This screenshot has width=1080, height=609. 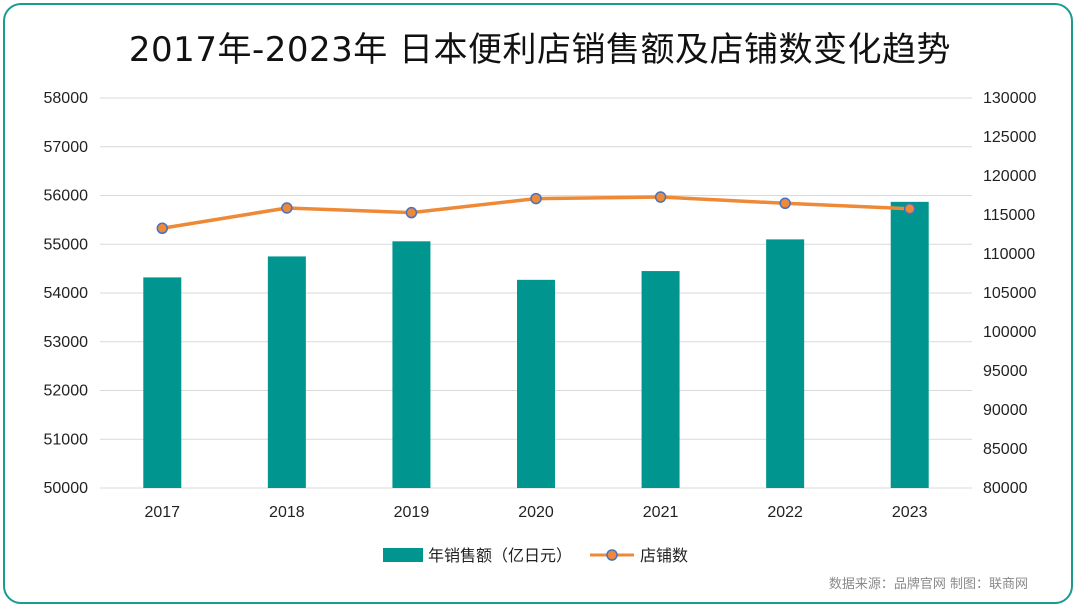 I want to click on x-tick-label: 2023, so click(x=910, y=512).